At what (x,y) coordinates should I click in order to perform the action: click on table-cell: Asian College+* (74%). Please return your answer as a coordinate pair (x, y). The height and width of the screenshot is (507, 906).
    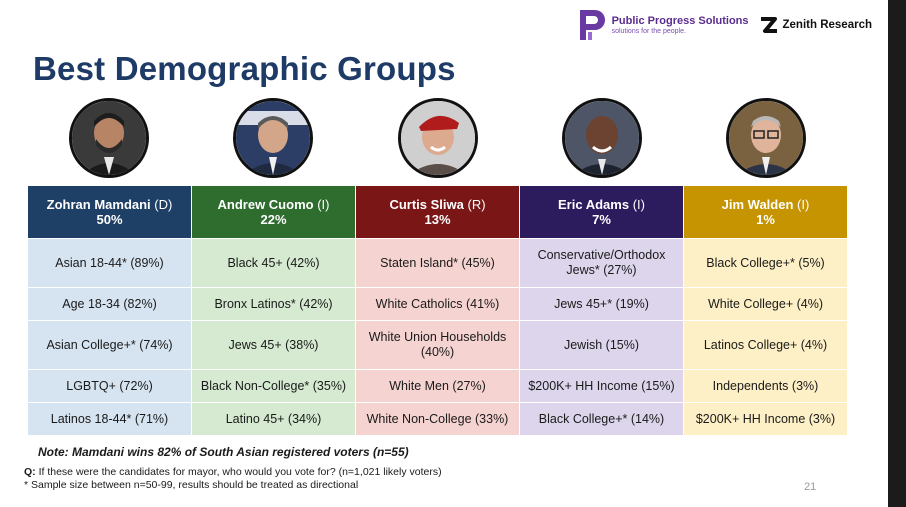
    Looking at the image, I should click on (109, 345).